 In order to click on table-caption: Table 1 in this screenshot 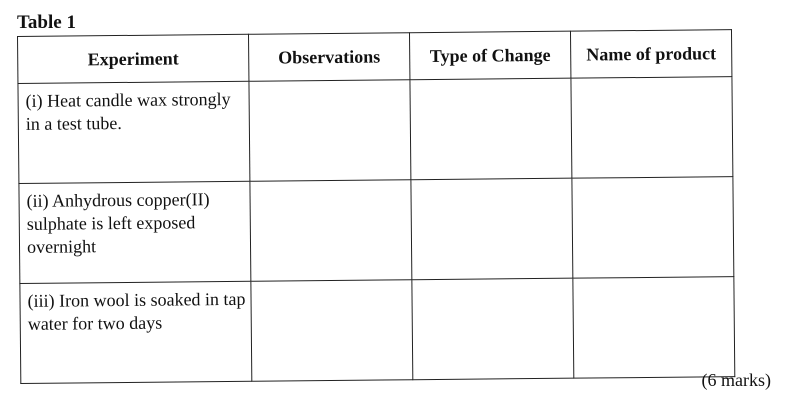, I will do `click(46, 22)`.